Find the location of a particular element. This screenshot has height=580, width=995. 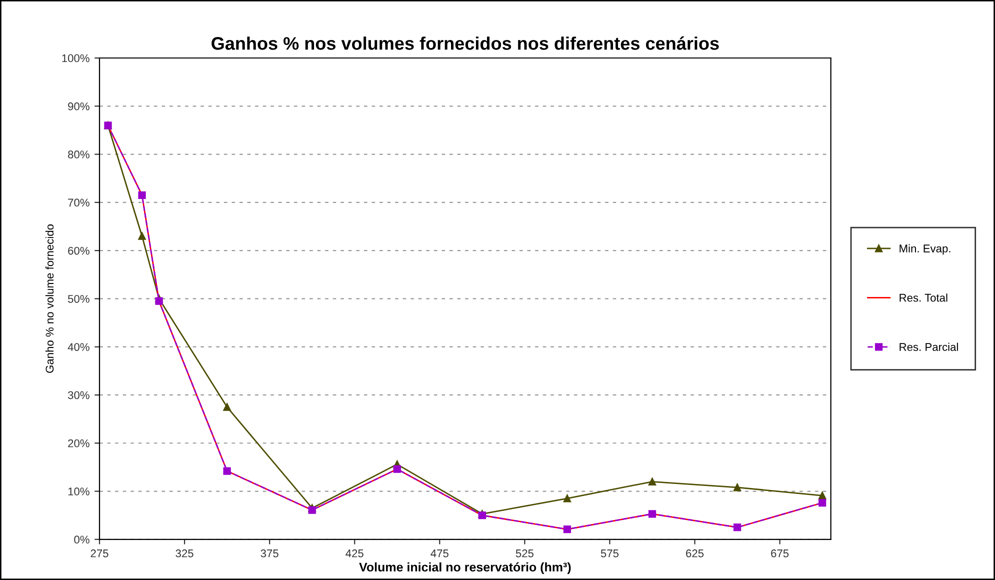

x-tick-label: 675 is located at coordinates (780, 553).